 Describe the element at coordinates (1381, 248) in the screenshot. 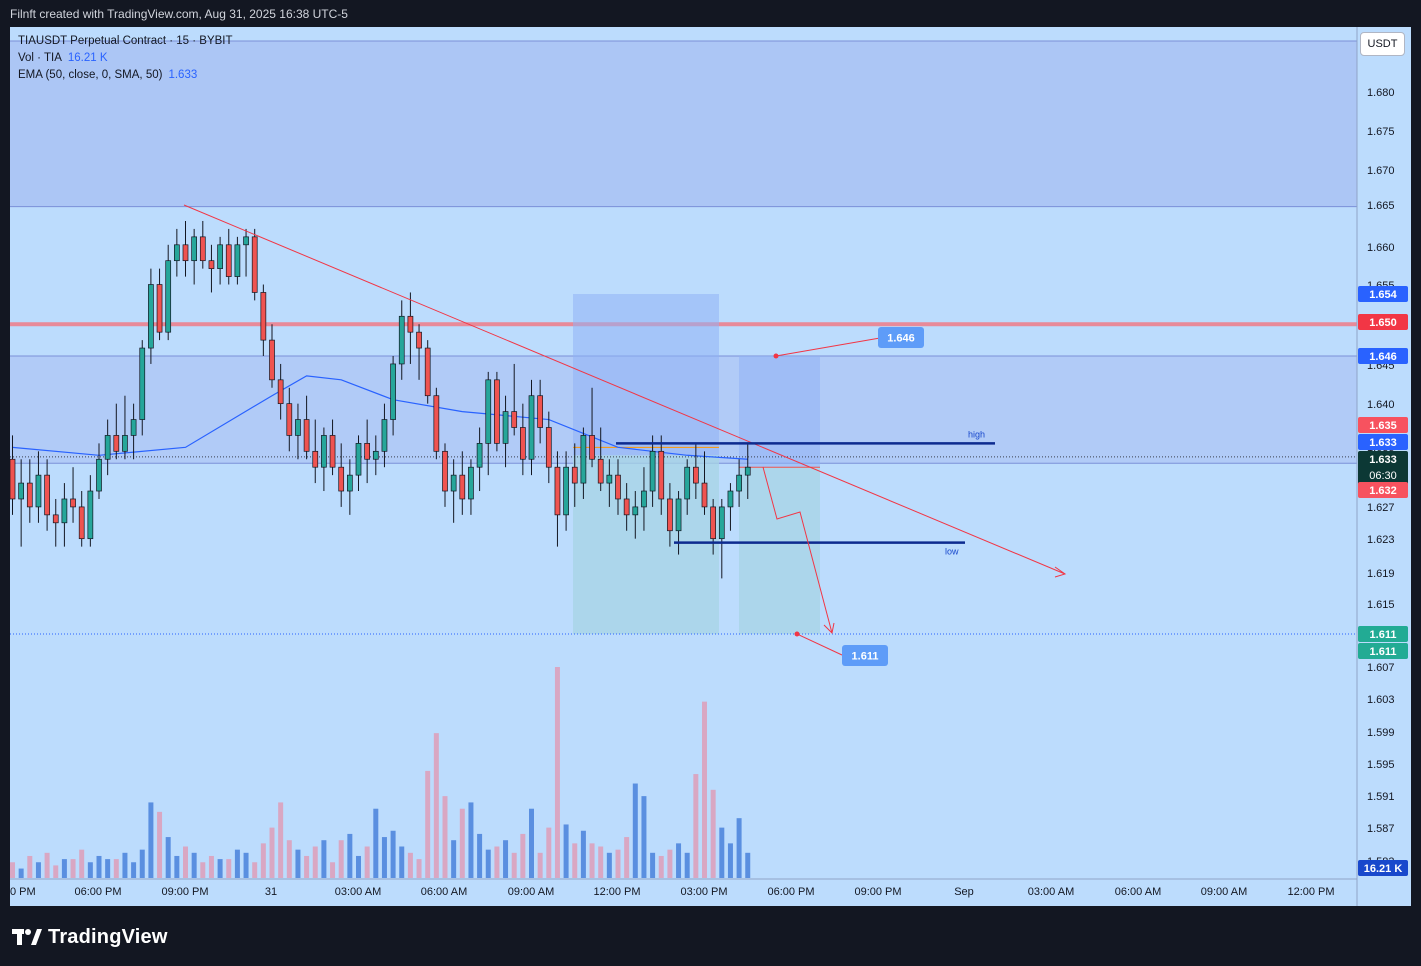

I see `price-tick-label: 1.660` at that location.